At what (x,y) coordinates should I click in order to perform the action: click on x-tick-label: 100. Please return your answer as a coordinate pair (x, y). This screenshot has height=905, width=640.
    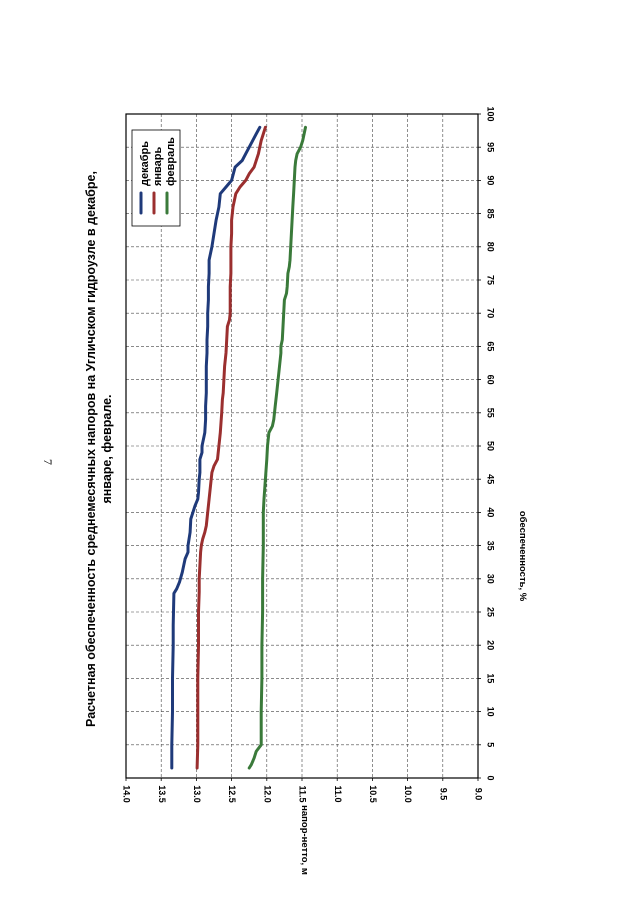
    Looking at the image, I should click on (491, 113).